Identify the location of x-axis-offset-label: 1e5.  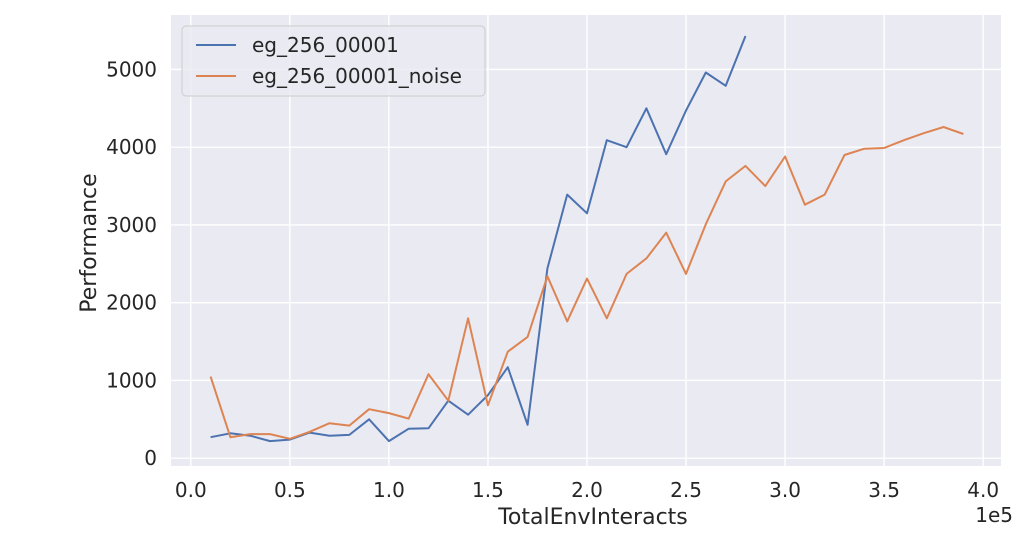
(994, 515).